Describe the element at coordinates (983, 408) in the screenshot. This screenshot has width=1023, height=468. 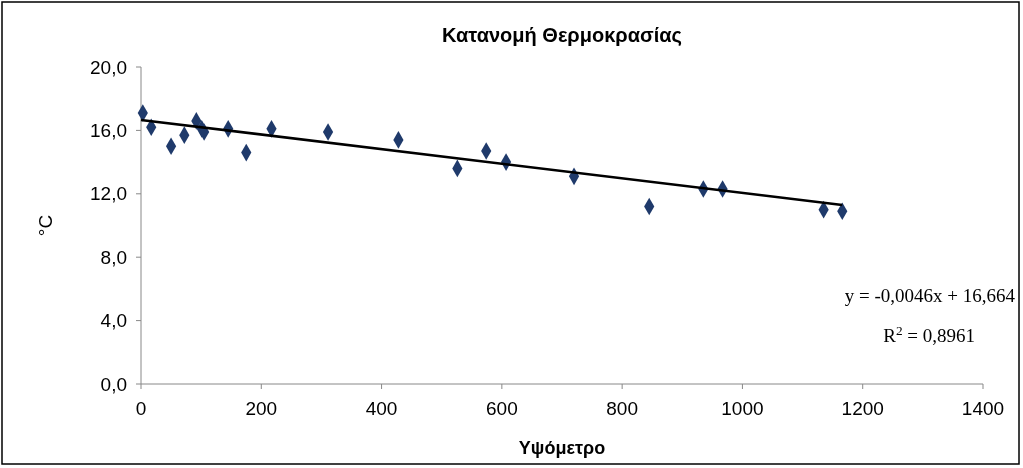
I see `x-tick-label: 1400` at that location.